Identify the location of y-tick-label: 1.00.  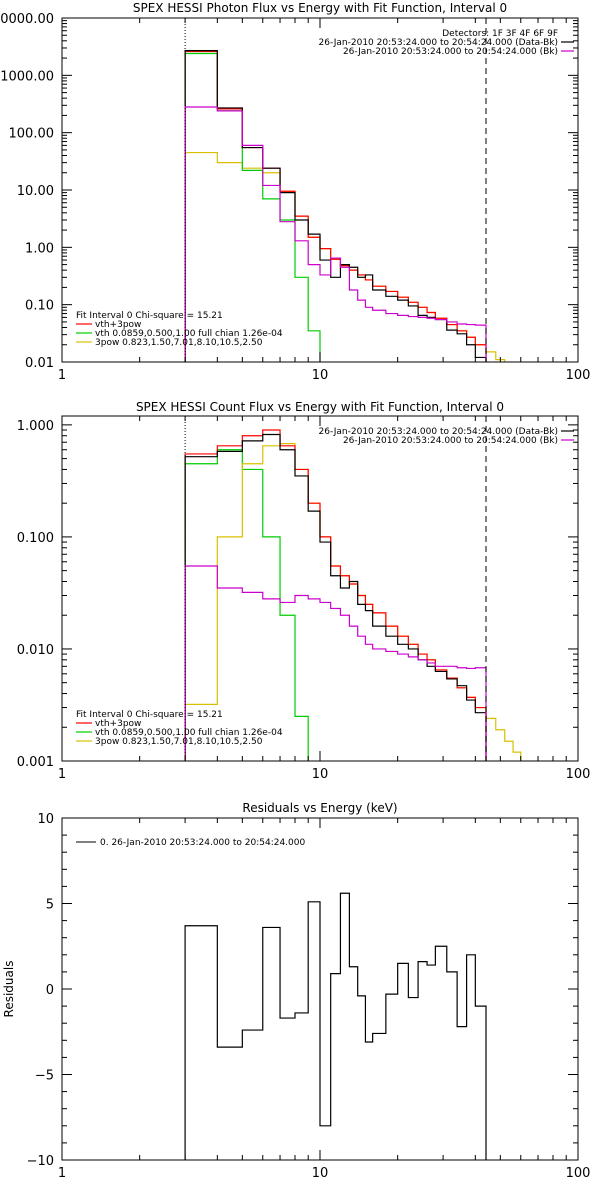
(39, 248).